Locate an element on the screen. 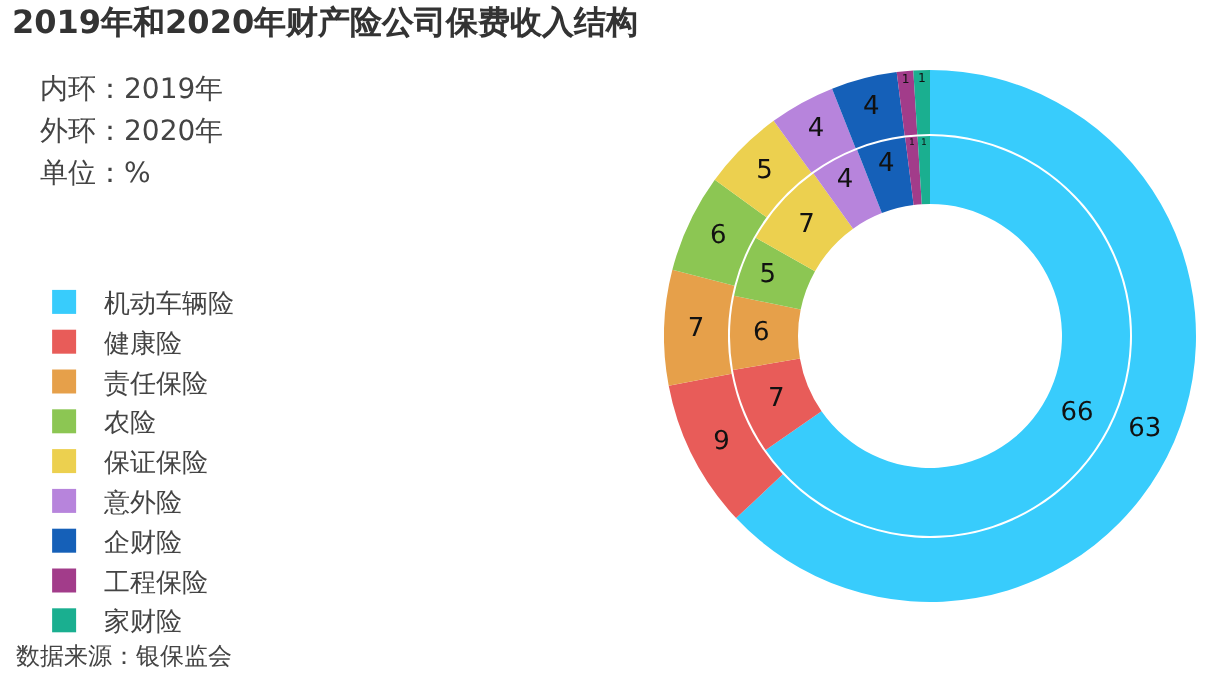  legend-label: 企财险 is located at coordinates (143, 543).